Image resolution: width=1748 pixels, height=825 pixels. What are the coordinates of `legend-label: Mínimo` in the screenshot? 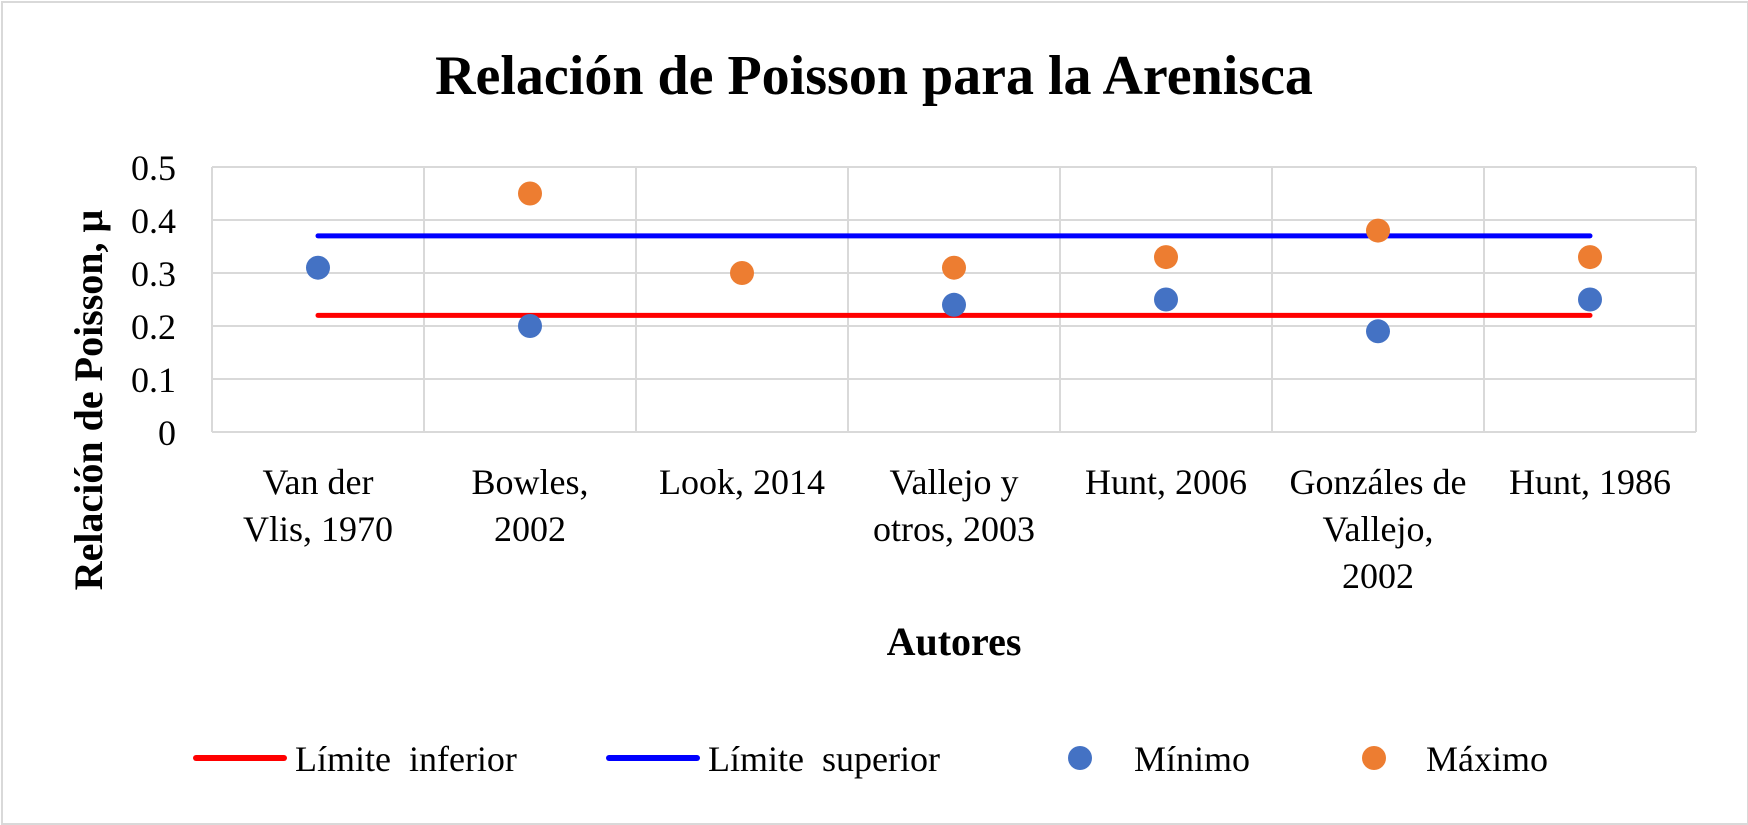 It's located at (1192, 759).